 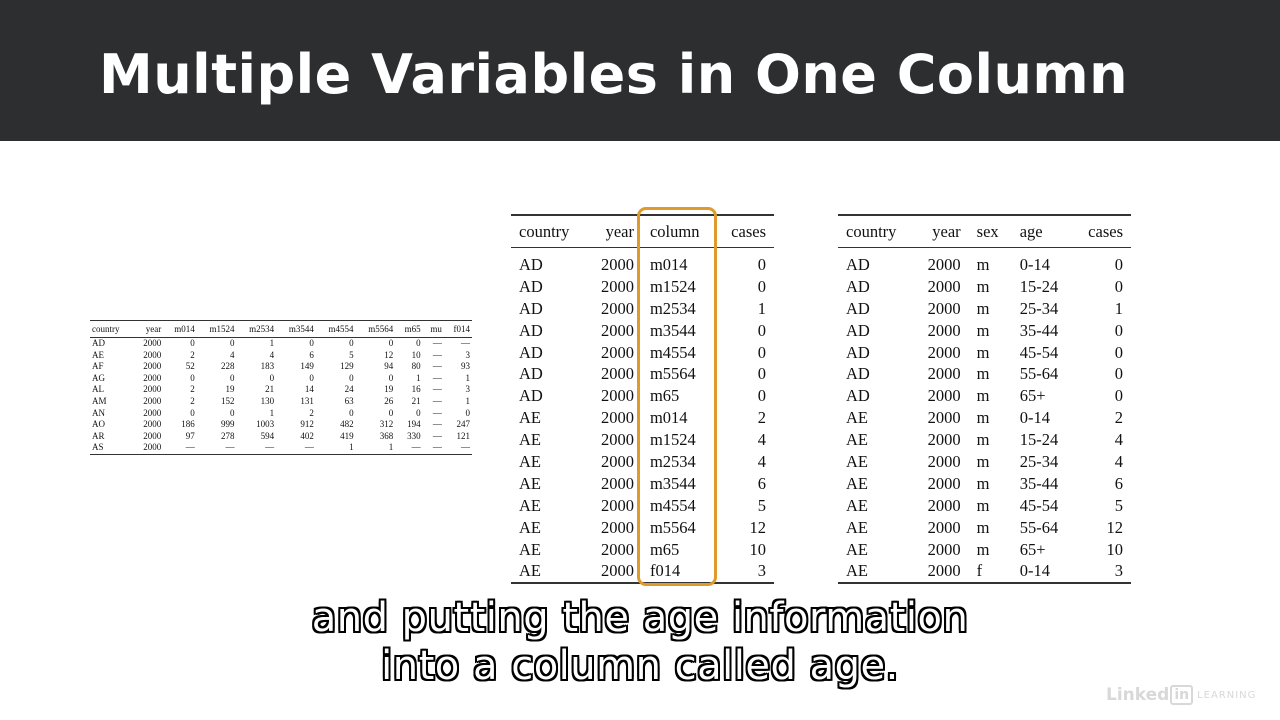 I want to click on caption-line: into a column called age., so click(x=640, y=666).